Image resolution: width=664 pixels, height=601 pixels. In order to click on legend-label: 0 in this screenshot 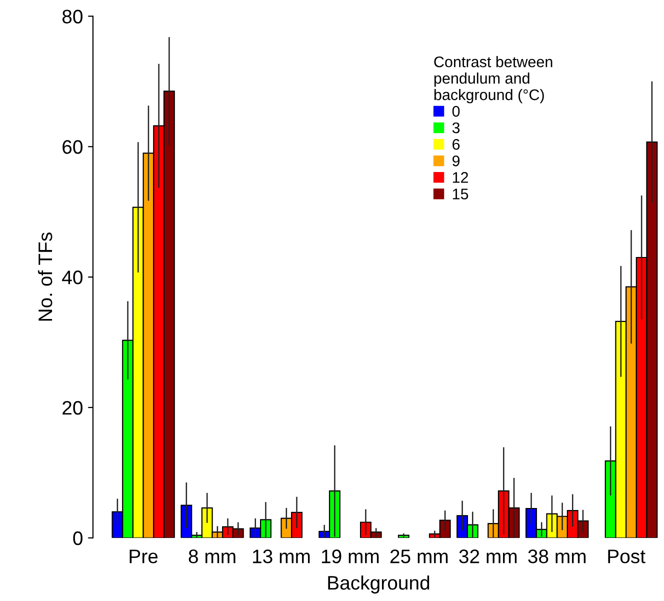, I will do `click(456, 111)`.